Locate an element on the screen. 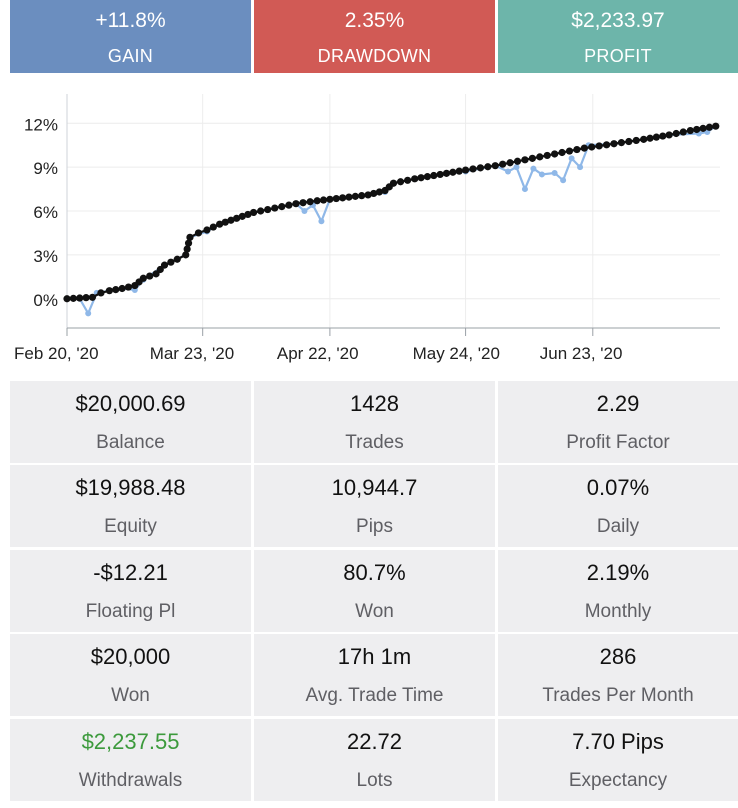  stat-trades: 1428 Trades is located at coordinates (374, 422).